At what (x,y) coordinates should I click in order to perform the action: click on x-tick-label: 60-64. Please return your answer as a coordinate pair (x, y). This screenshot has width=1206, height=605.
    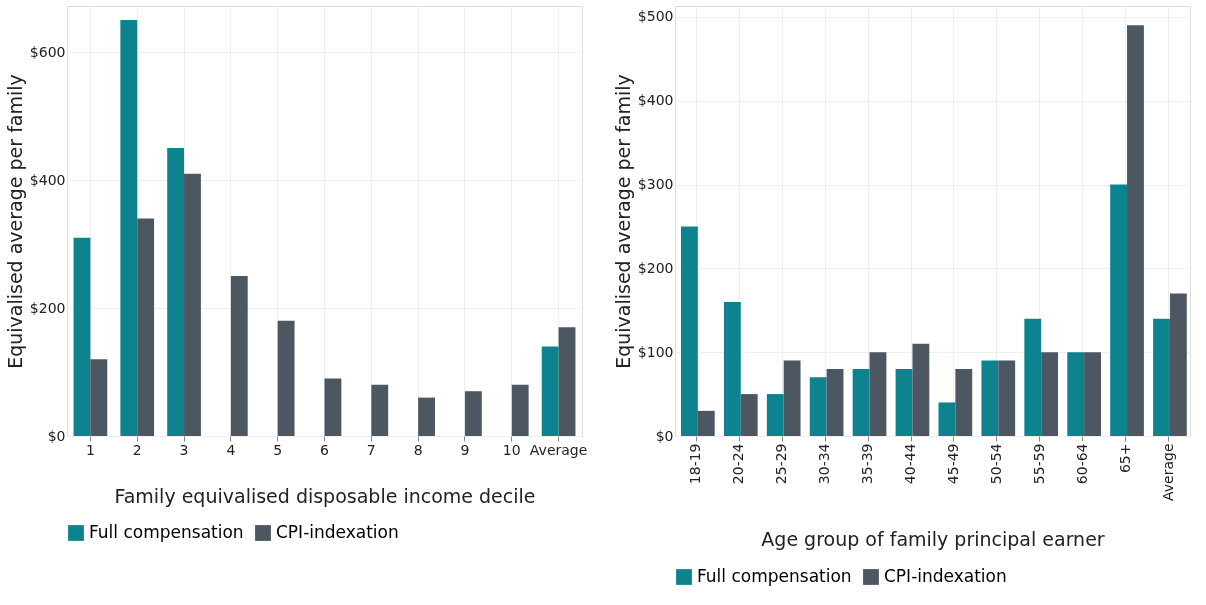
    Looking at the image, I should click on (1081, 464).